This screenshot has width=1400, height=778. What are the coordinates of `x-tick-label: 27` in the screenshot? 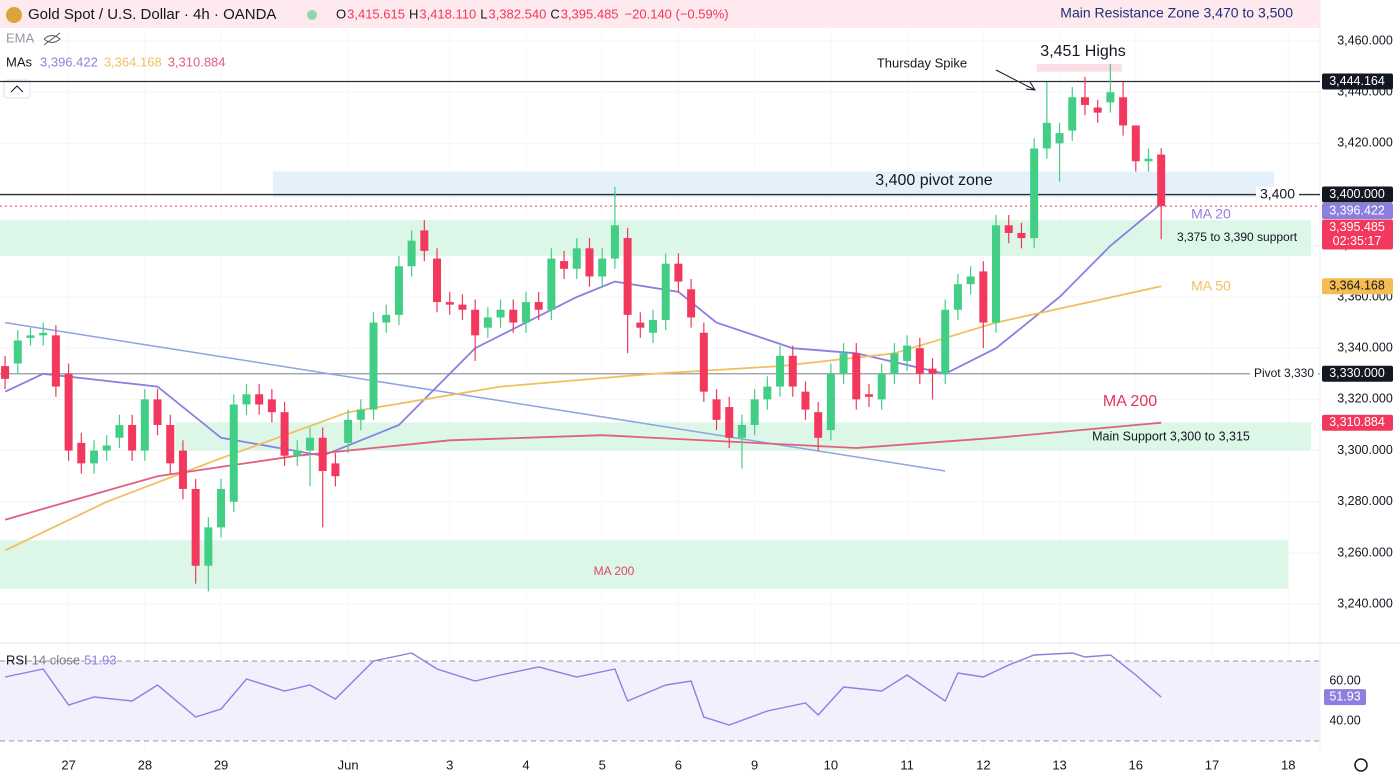 It's located at (68, 764).